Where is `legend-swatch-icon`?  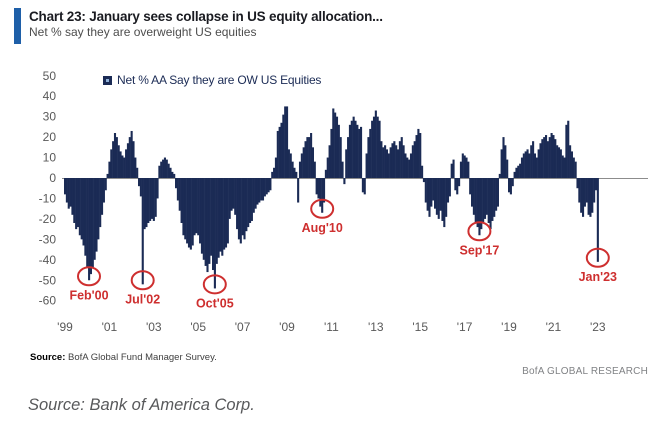
legend-swatch-icon is located at coordinates (107, 80).